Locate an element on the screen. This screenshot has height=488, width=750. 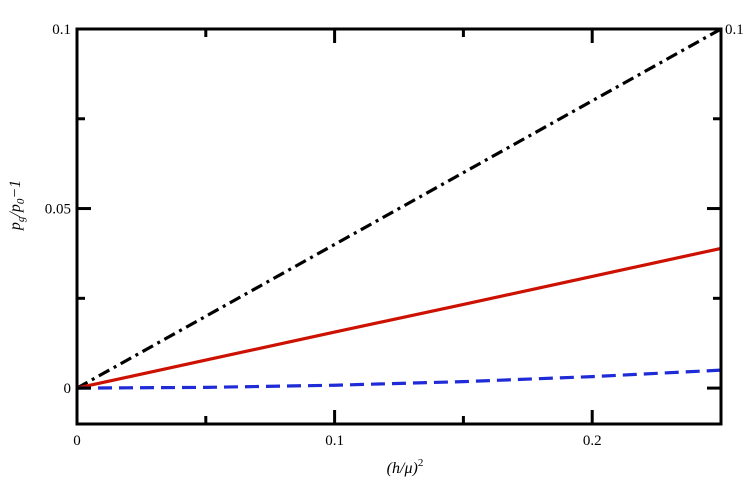
x-axis-label: (h/μ)2 is located at coordinates (405, 467).